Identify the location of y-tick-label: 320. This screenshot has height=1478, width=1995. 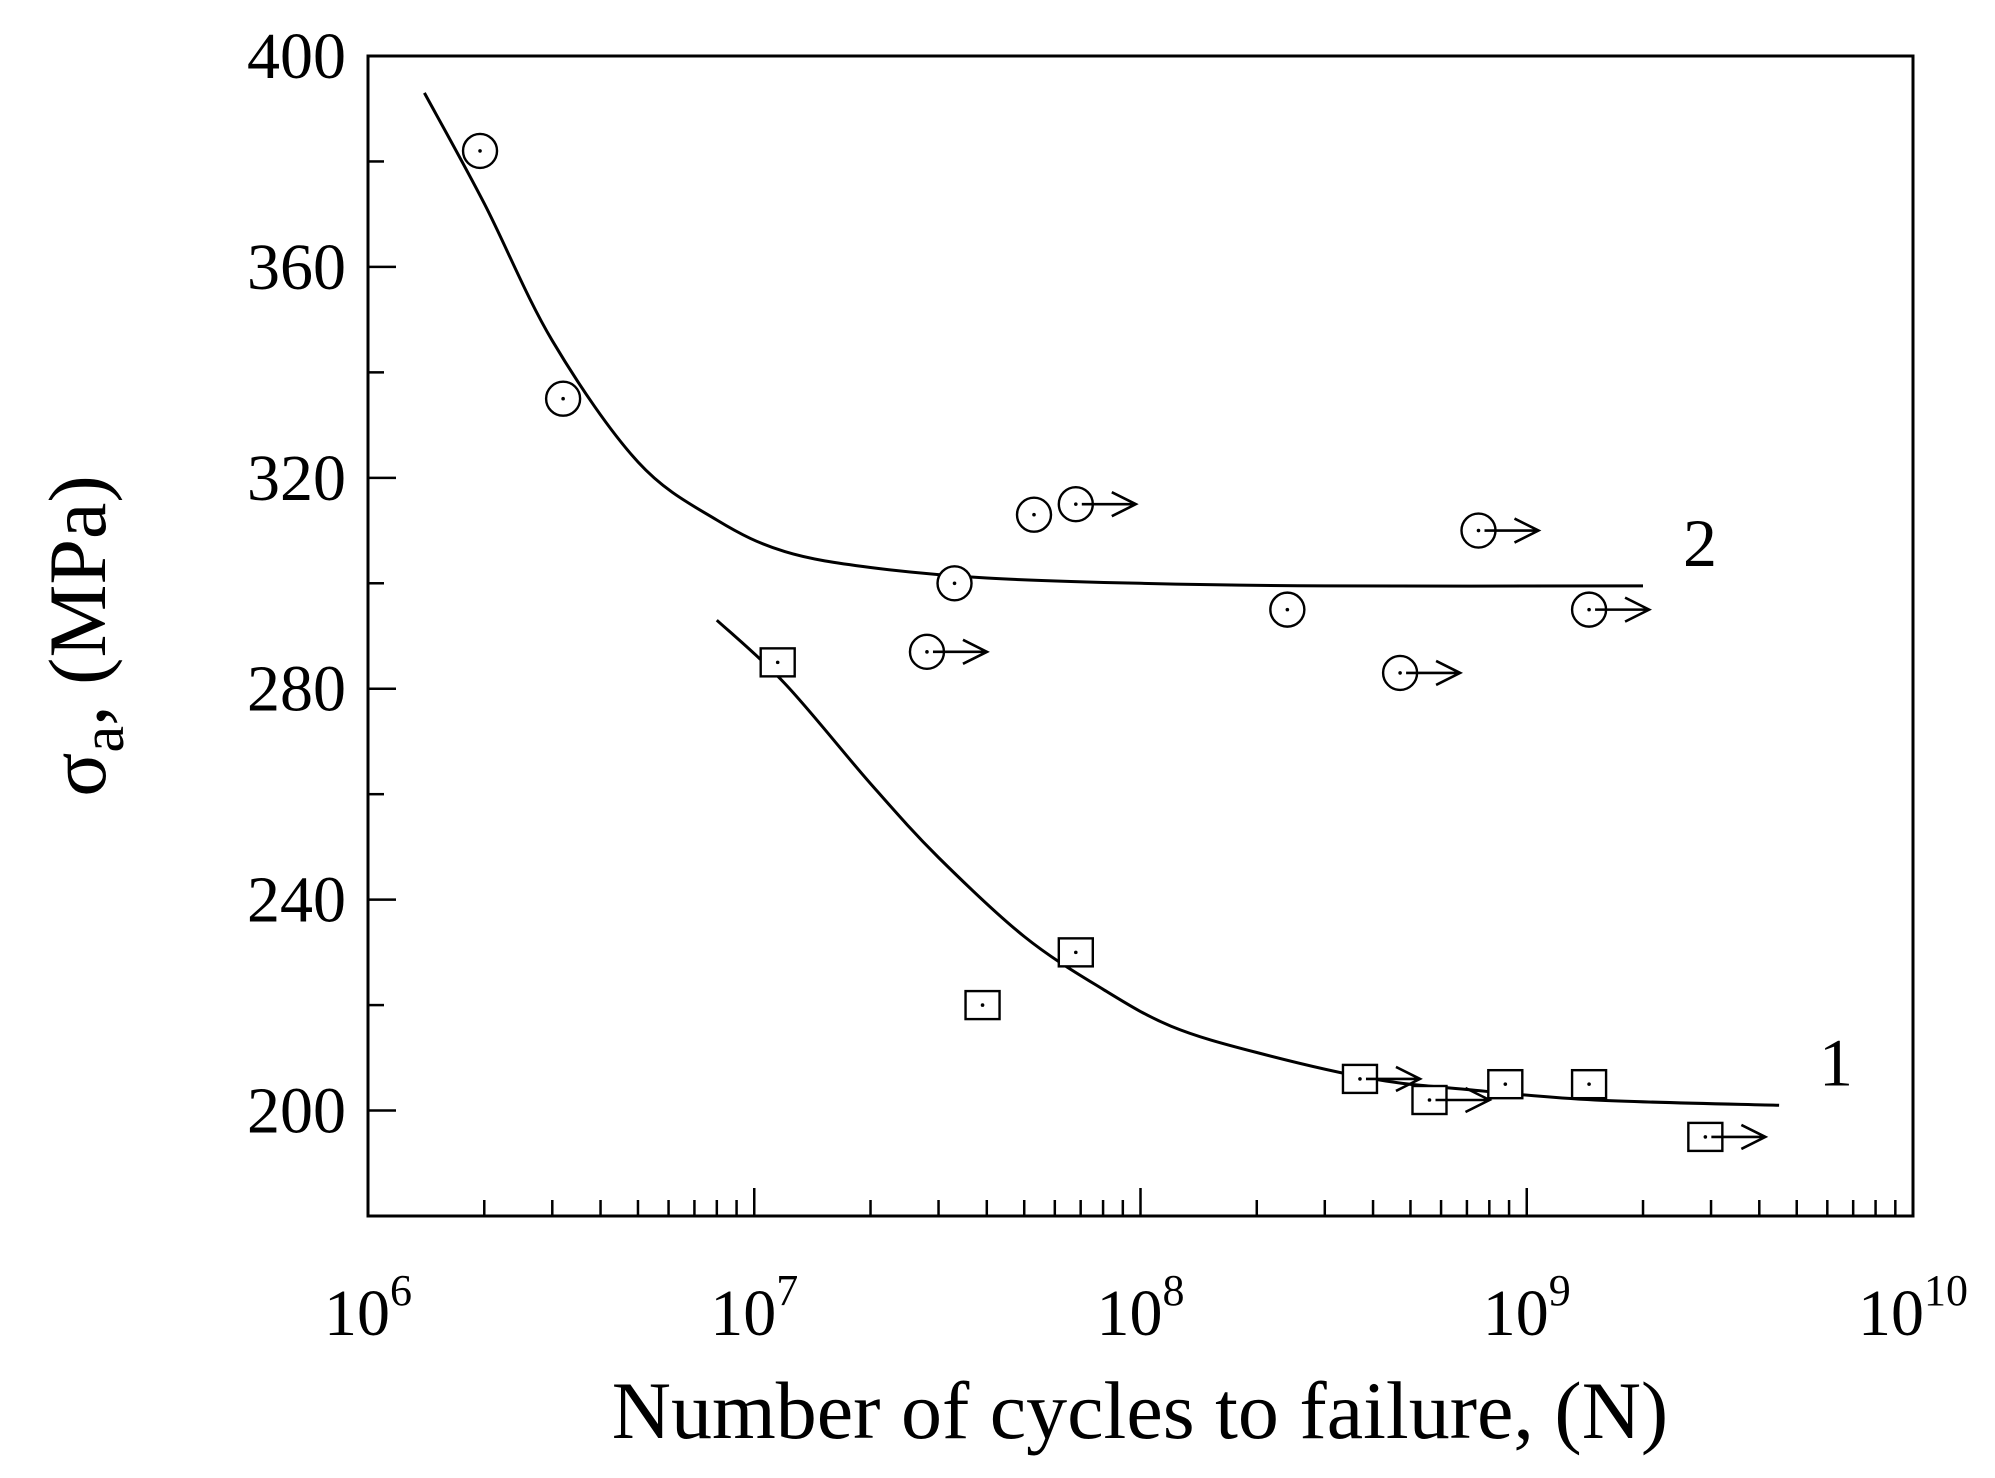
(296, 478).